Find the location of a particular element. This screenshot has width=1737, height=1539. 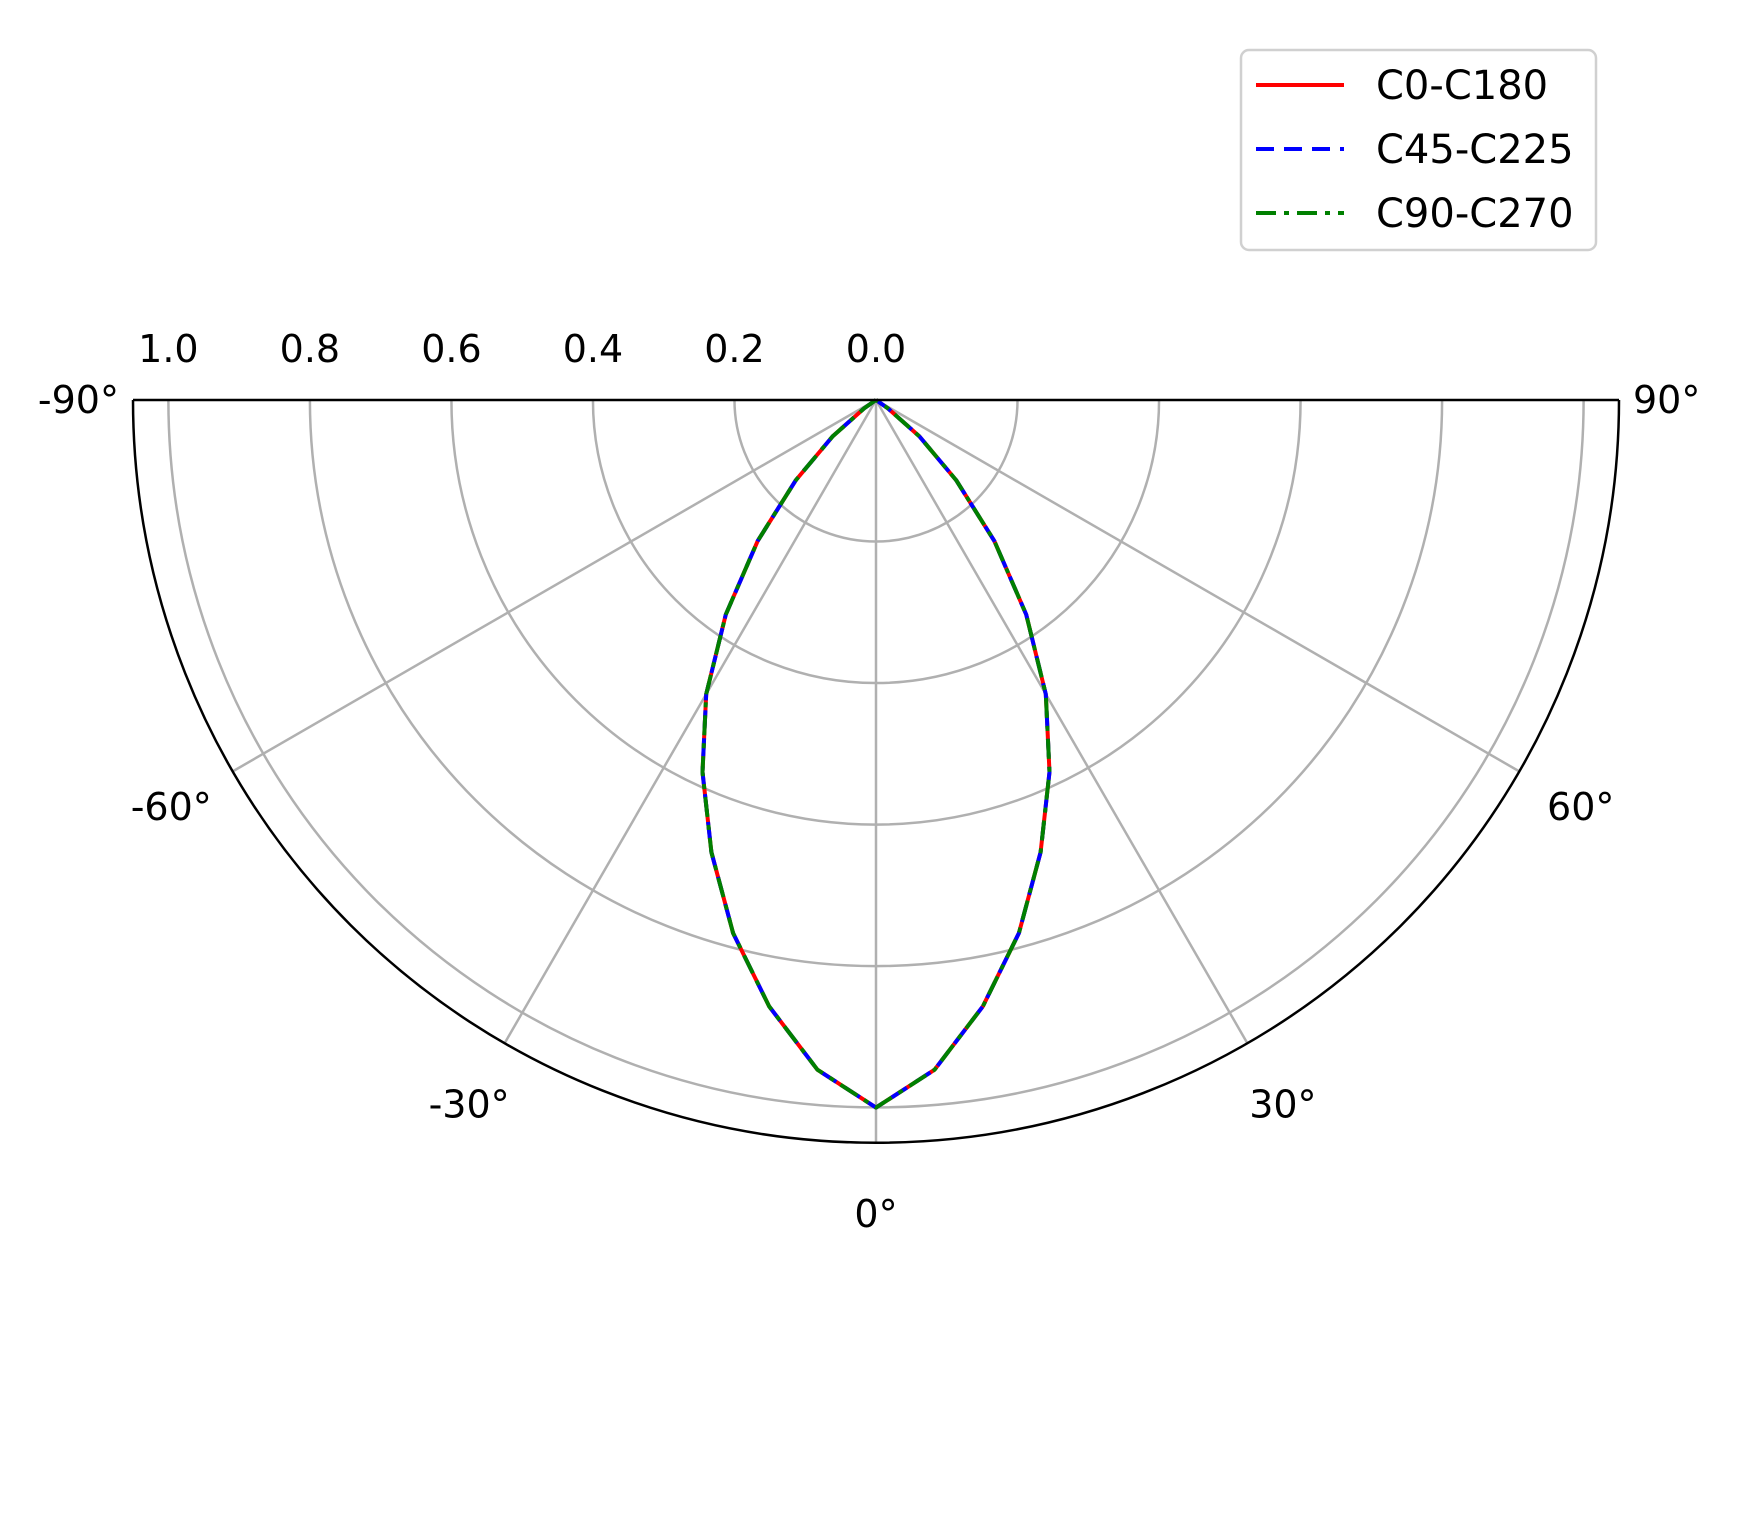

legend-box is located at coordinates (1418, 150).